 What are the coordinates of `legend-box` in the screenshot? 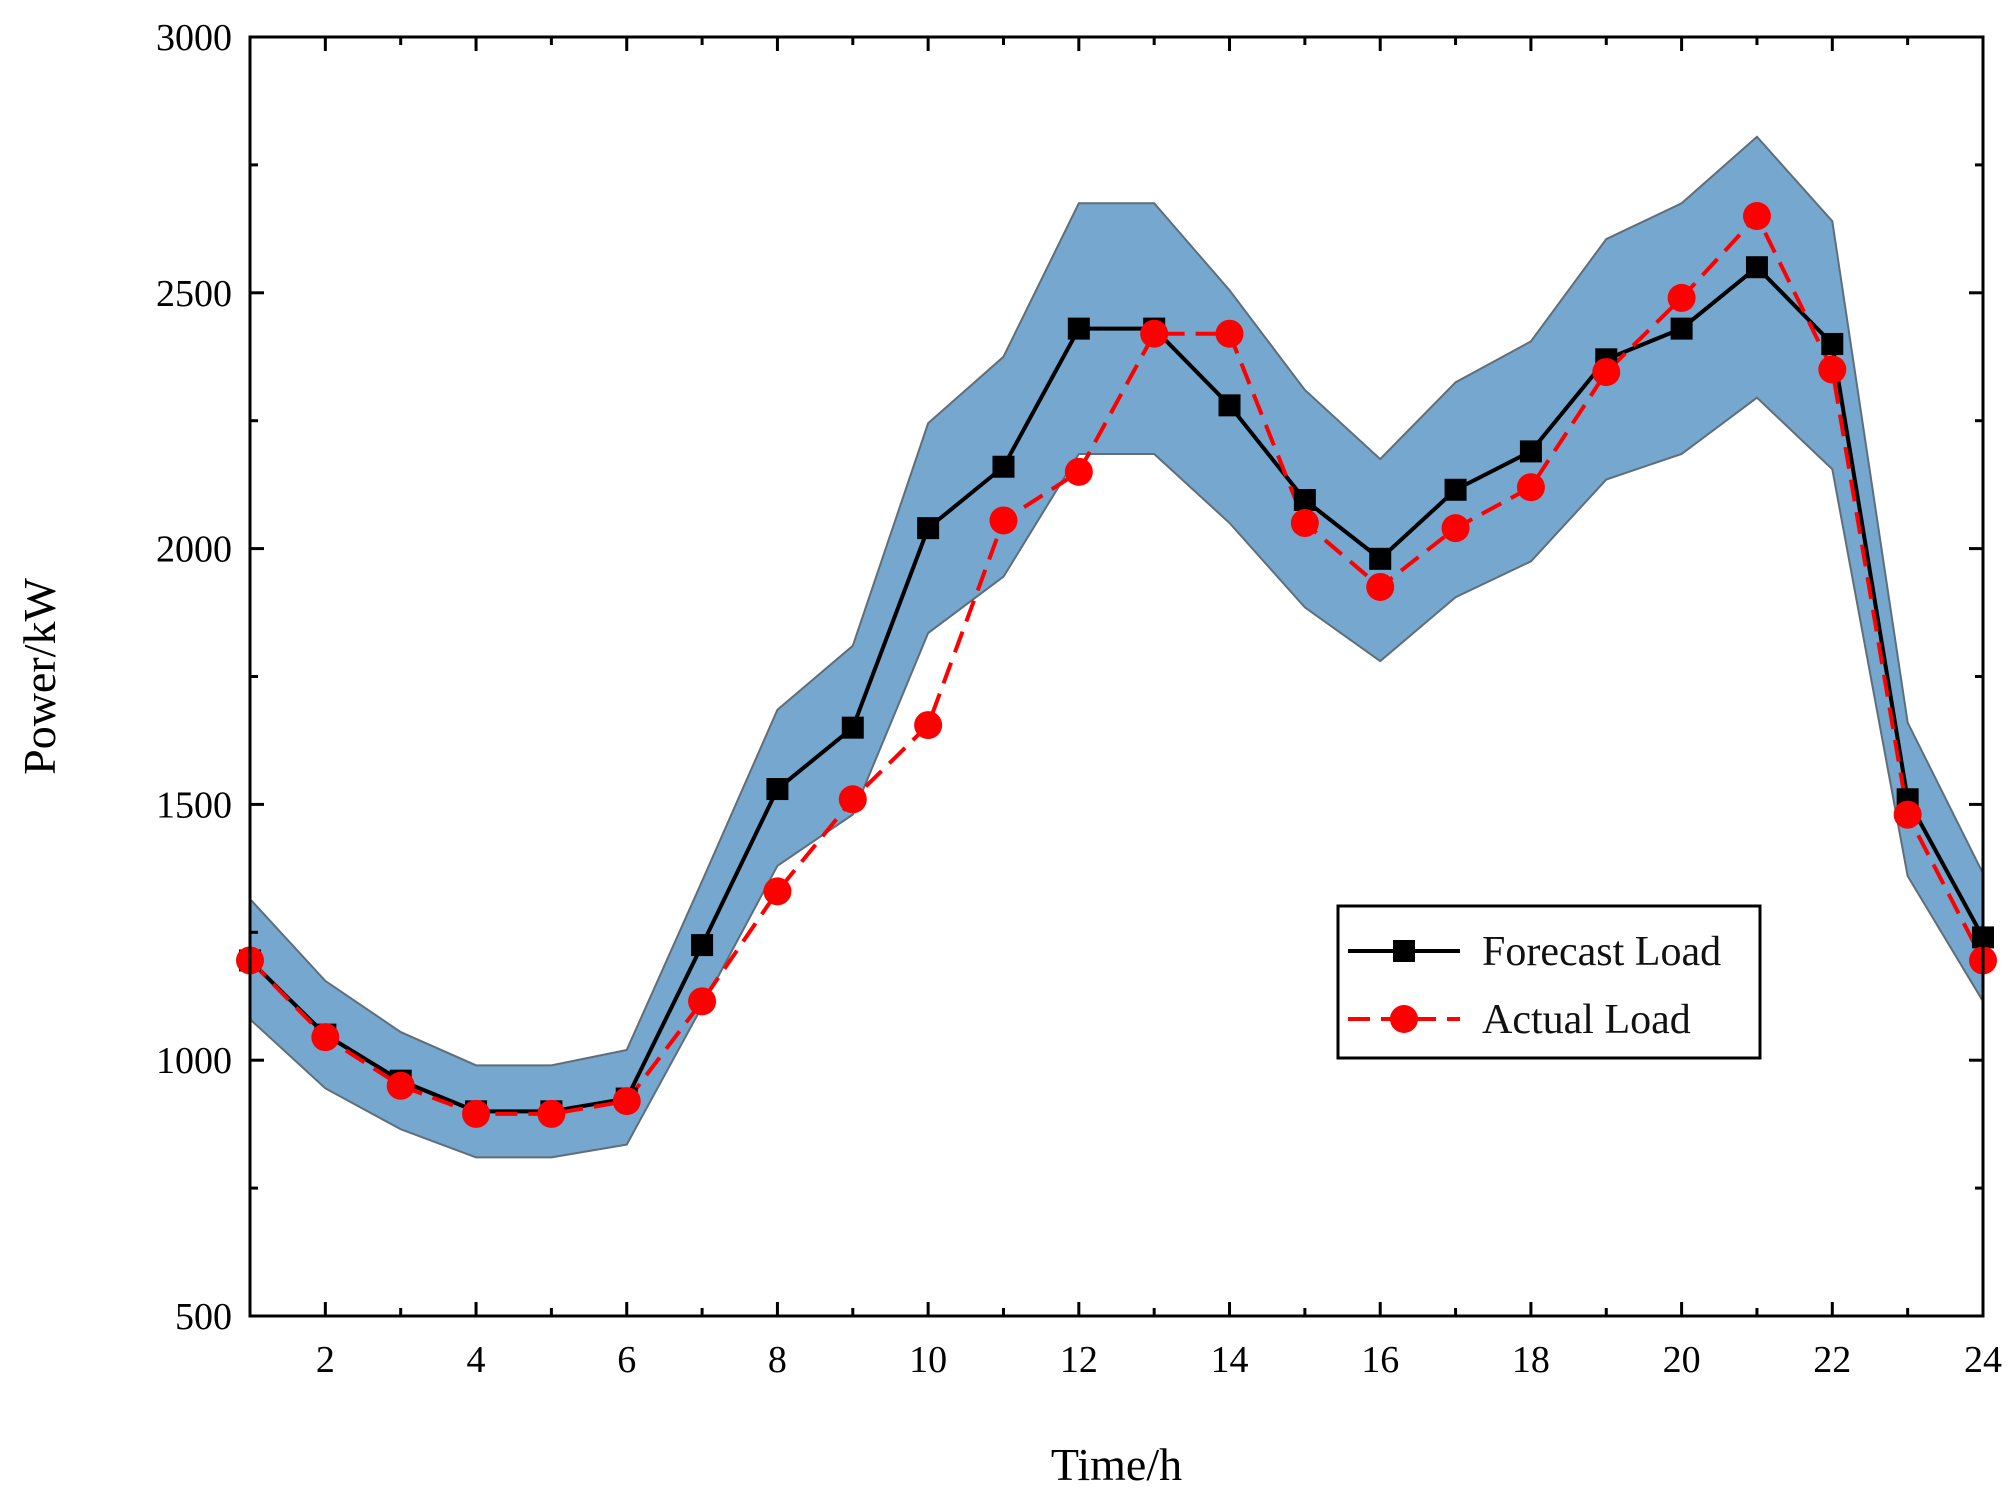 It's located at (1549, 982).